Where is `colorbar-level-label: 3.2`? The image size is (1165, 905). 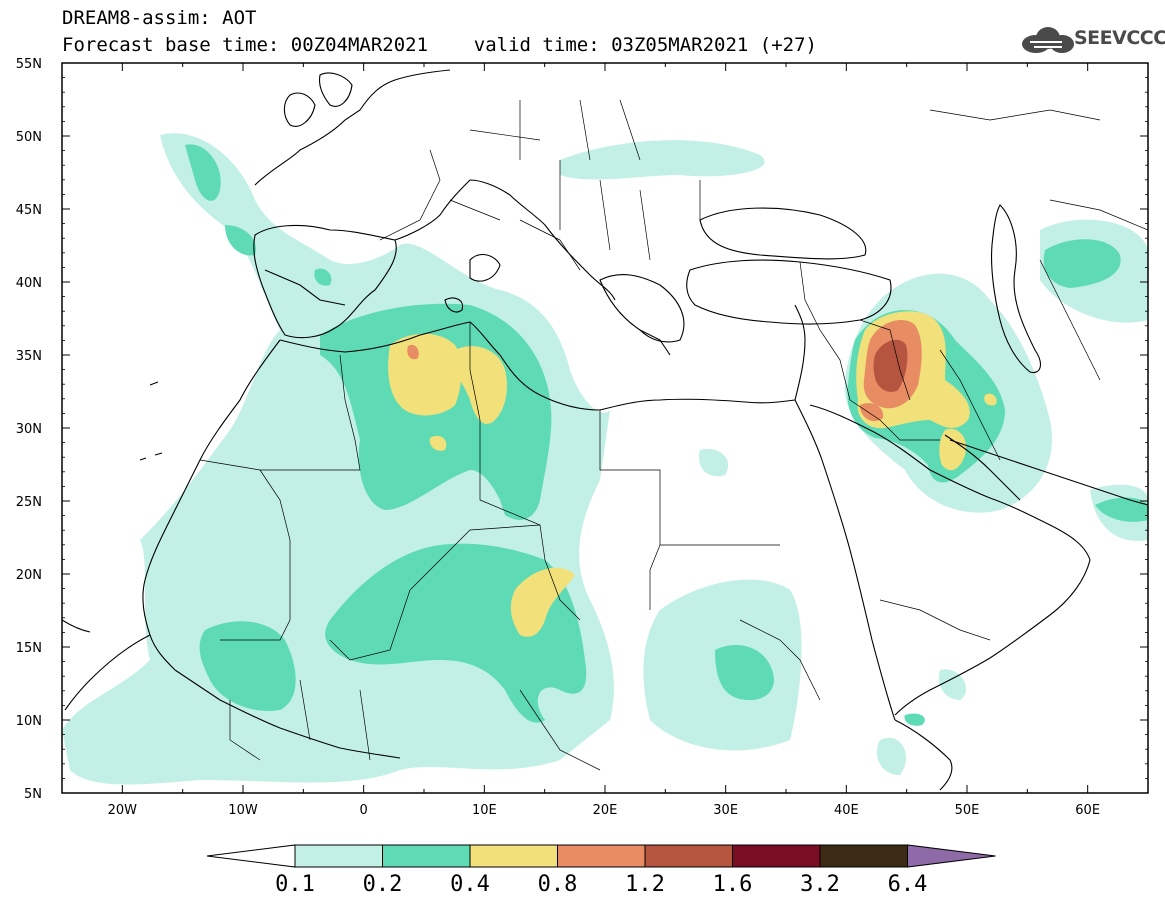
colorbar-level-label: 3.2 is located at coordinates (820, 884).